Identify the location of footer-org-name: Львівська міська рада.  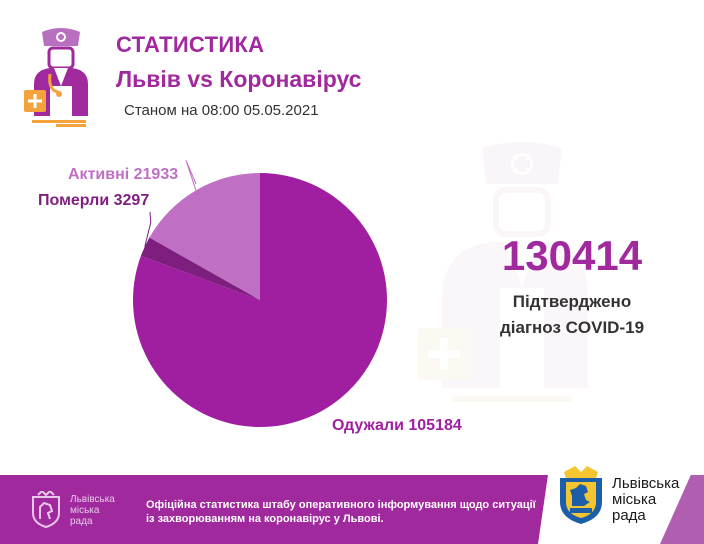
(652, 500).